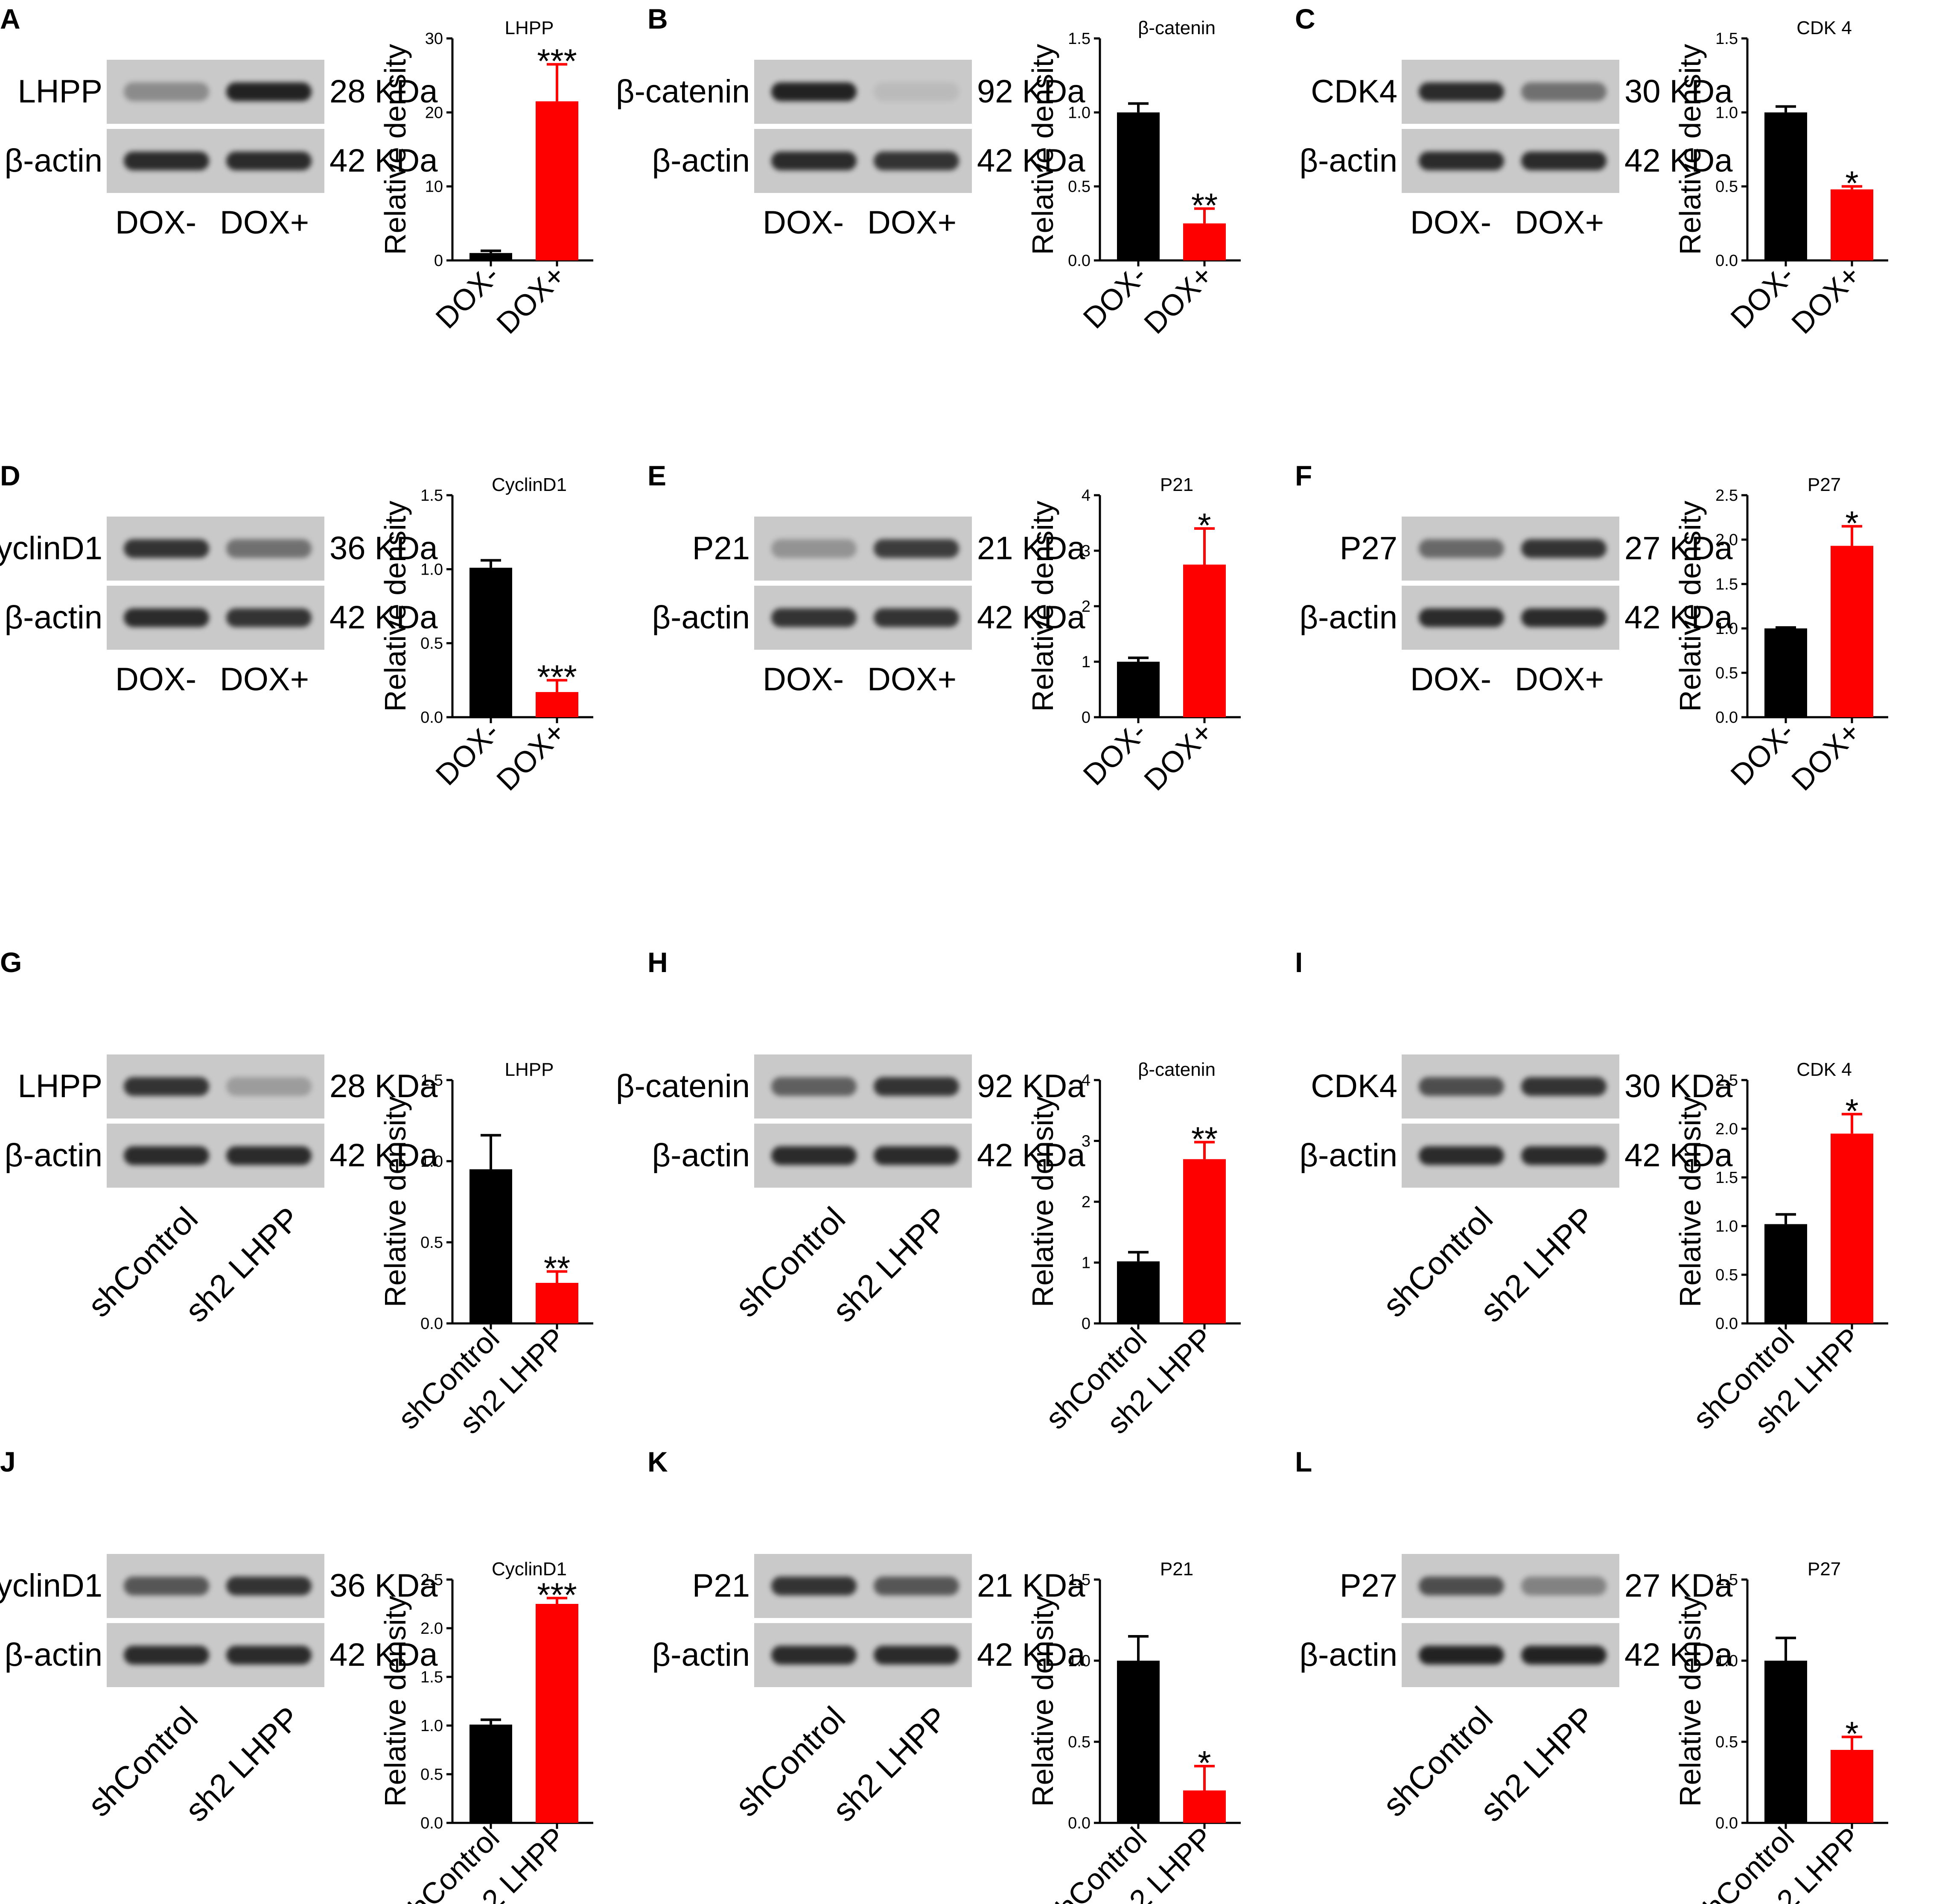 The height and width of the screenshot is (1904, 1942). What do you see at coordinates (529, 28) in the screenshot?
I see `chart-title: LHPP` at bounding box center [529, 28].